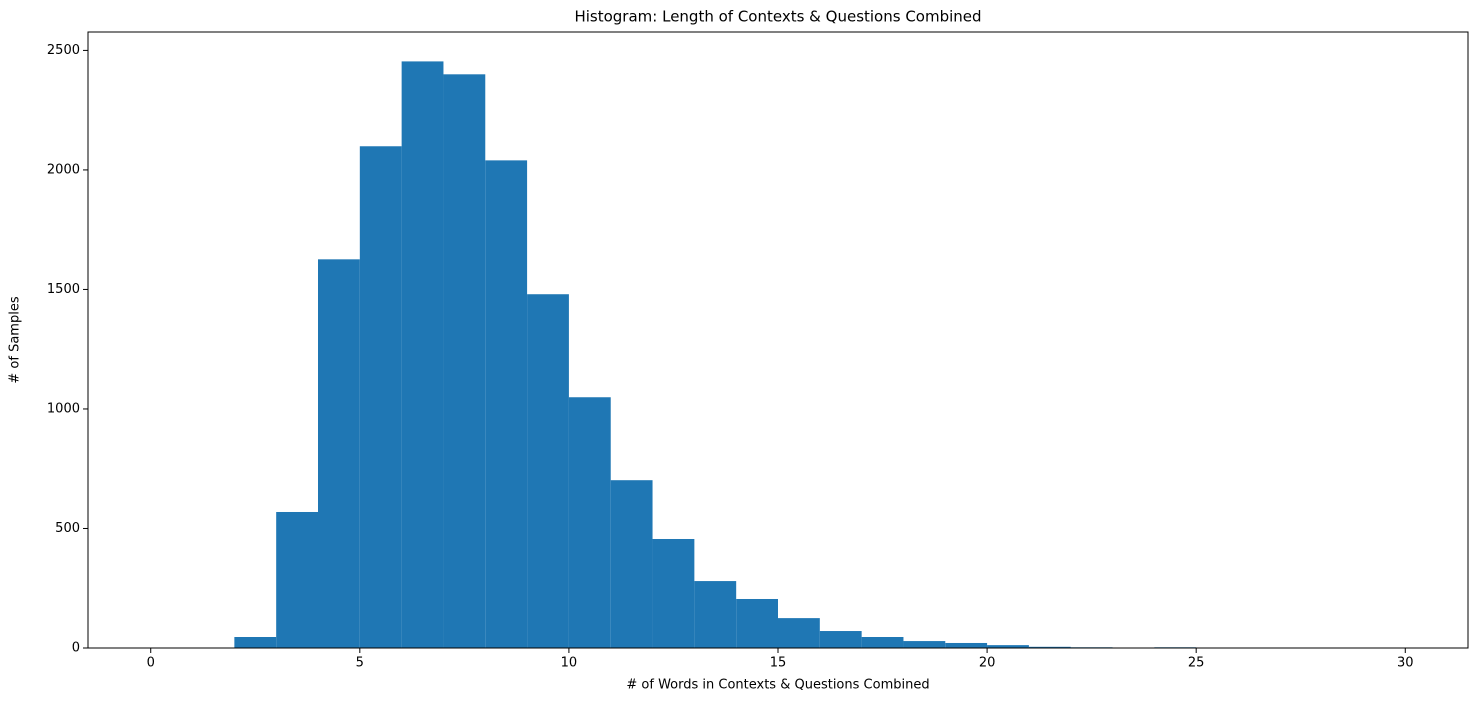  Describe the element at coordinates (569, 663) in the screenshot. I see `x-tick-label: 10` at that location.